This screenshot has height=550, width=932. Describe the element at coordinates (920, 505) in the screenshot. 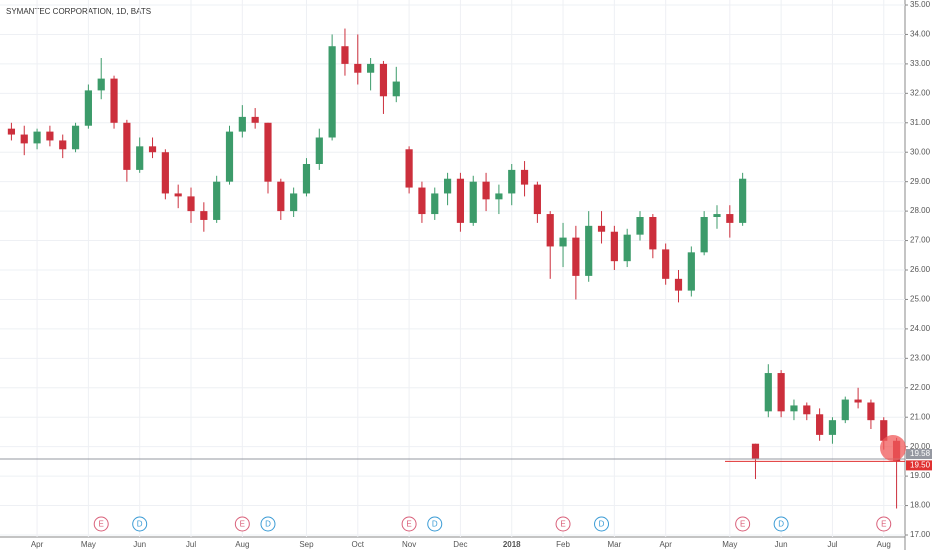

I see `y-tick-label: 18.00` at that location.